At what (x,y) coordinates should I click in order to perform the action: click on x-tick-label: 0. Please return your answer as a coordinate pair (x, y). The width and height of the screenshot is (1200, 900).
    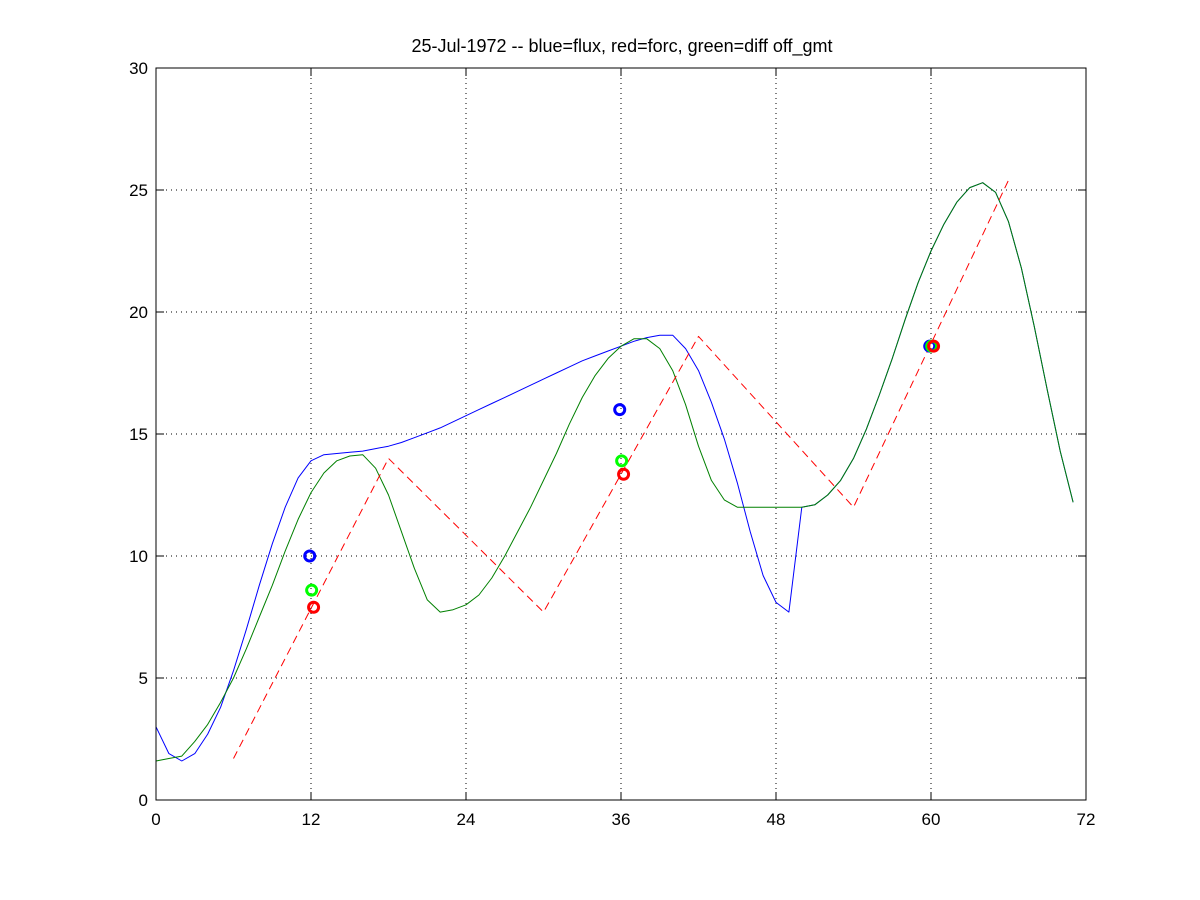
    Looking at the image, I should click on (155, 819).